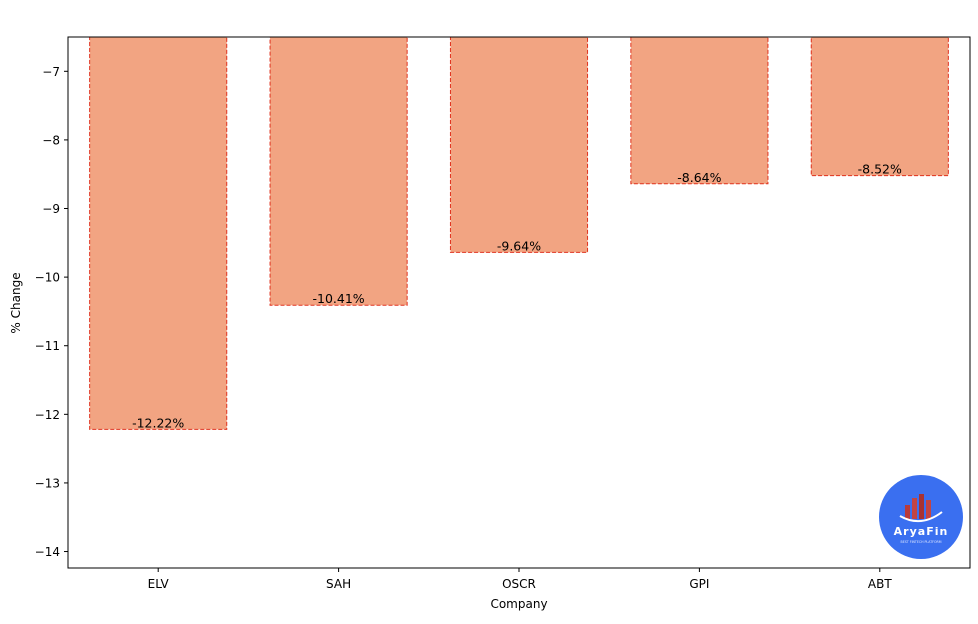 Image resolution: width=978 pixels, height=624 pixels. I want to click on bar-elv, so click(158, 233).